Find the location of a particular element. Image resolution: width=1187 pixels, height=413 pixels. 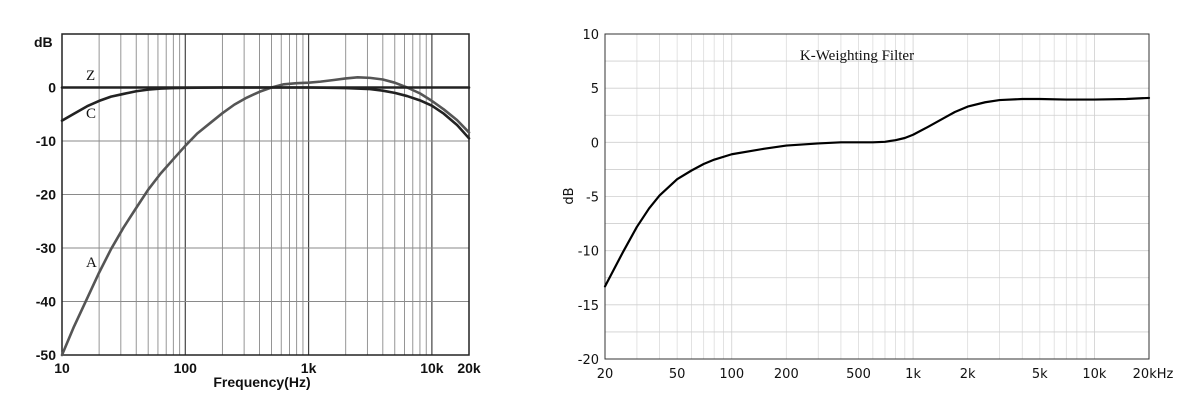

series-label-c: C is located at coordinates (91, 114).